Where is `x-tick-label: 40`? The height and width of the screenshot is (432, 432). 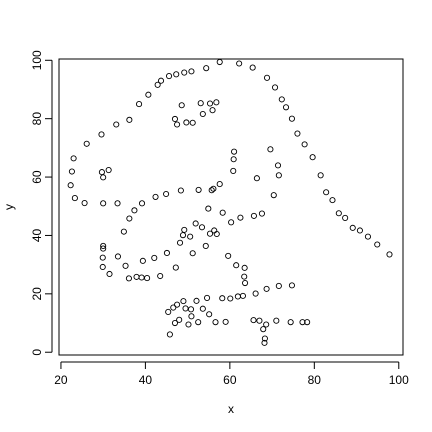
x-tick-label: 40 is located at coordinates (146, 380).